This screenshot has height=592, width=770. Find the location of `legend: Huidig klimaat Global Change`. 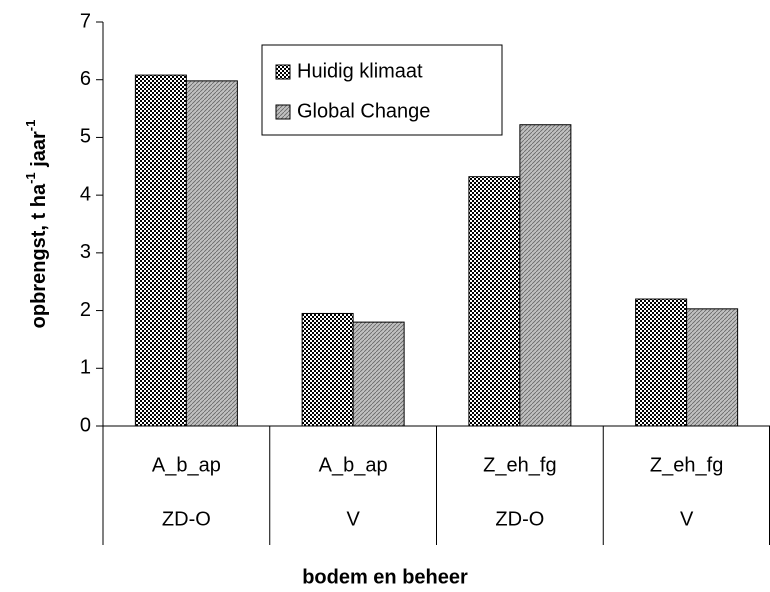

legend: Huidig klimaat Global Change is located at coordinates (382, 90).